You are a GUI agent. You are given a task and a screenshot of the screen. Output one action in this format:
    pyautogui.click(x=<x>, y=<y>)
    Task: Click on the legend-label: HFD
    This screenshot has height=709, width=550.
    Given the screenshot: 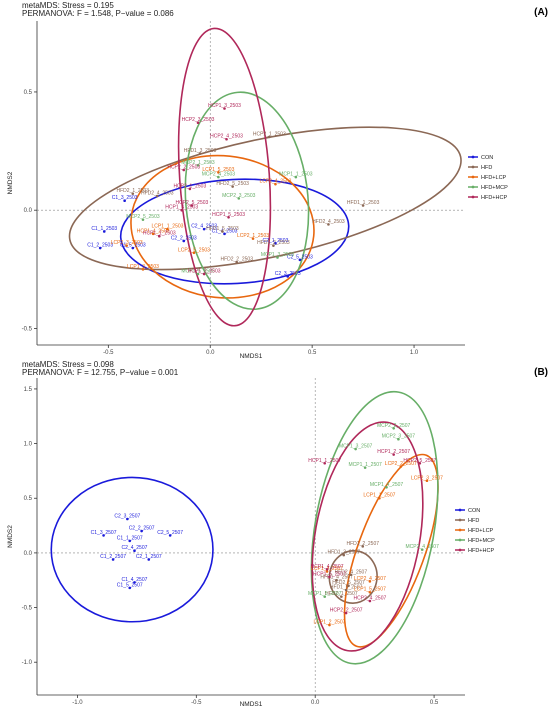 What is the action you would take?
    pyautogui.click(x=486, y=168)
    